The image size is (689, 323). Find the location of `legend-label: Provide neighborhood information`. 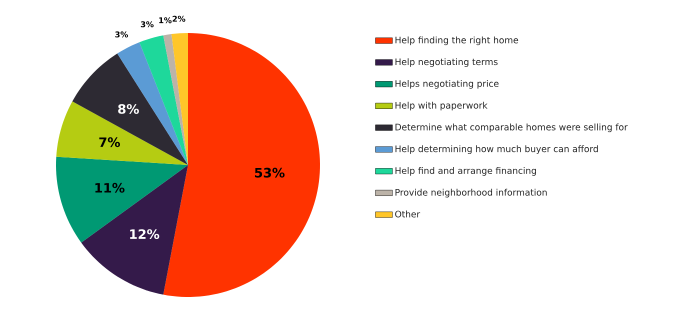

legend-label: Provide neighborhood information is located at coordinates (471, 193).